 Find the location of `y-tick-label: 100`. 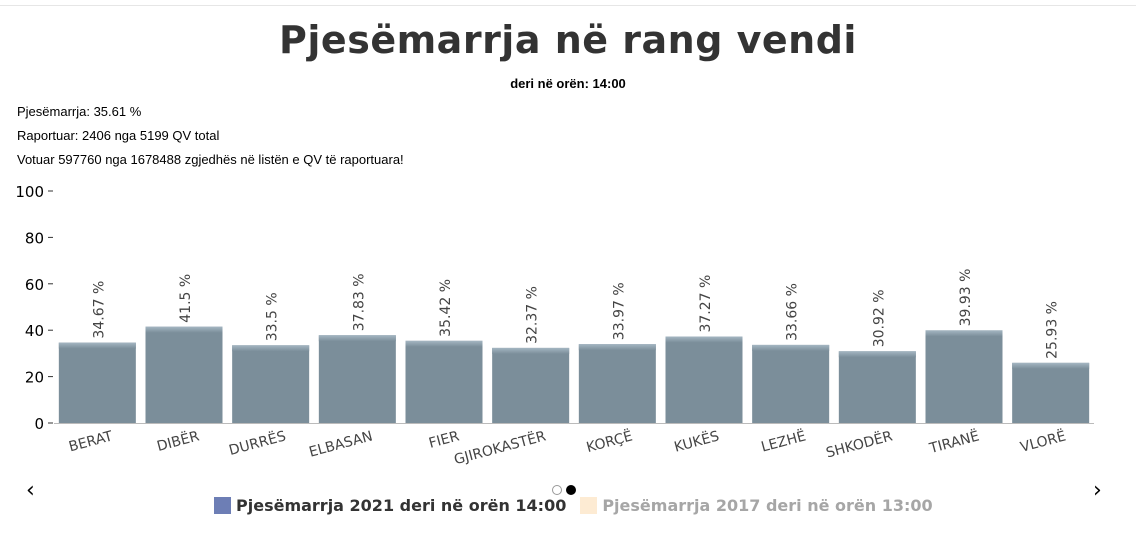

y-tick-label: 100 is located at coordinates (29, 192).